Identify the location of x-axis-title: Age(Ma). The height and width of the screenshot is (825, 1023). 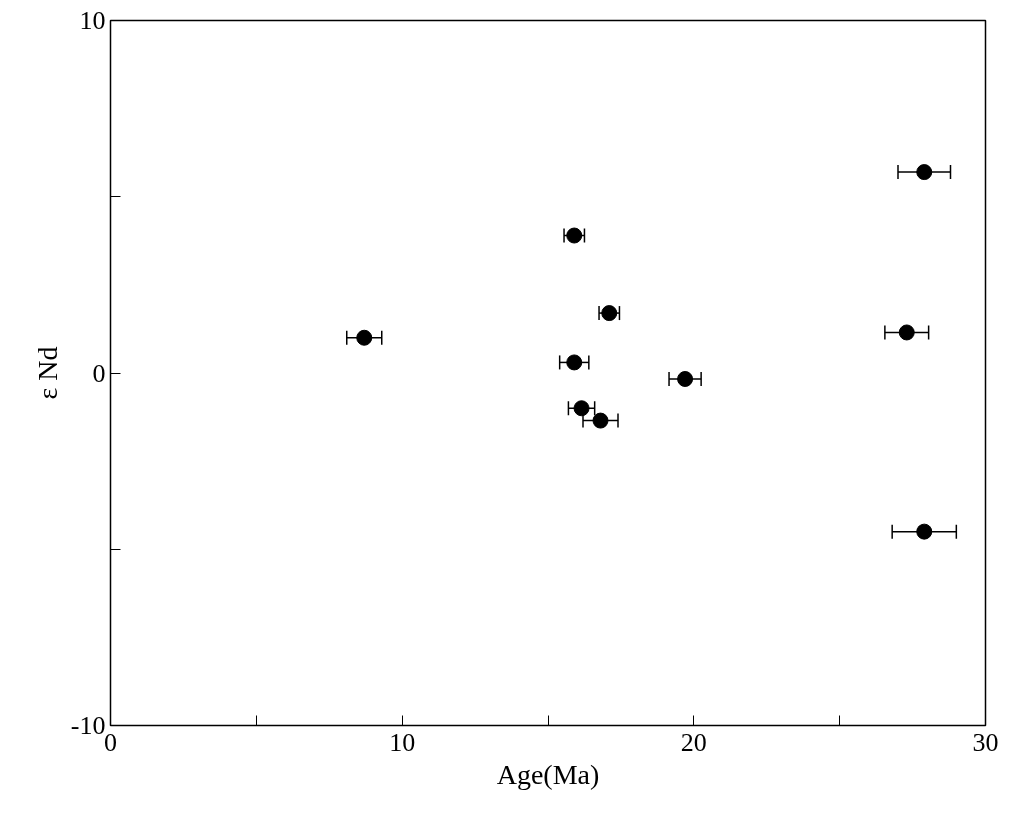
(548, 774).